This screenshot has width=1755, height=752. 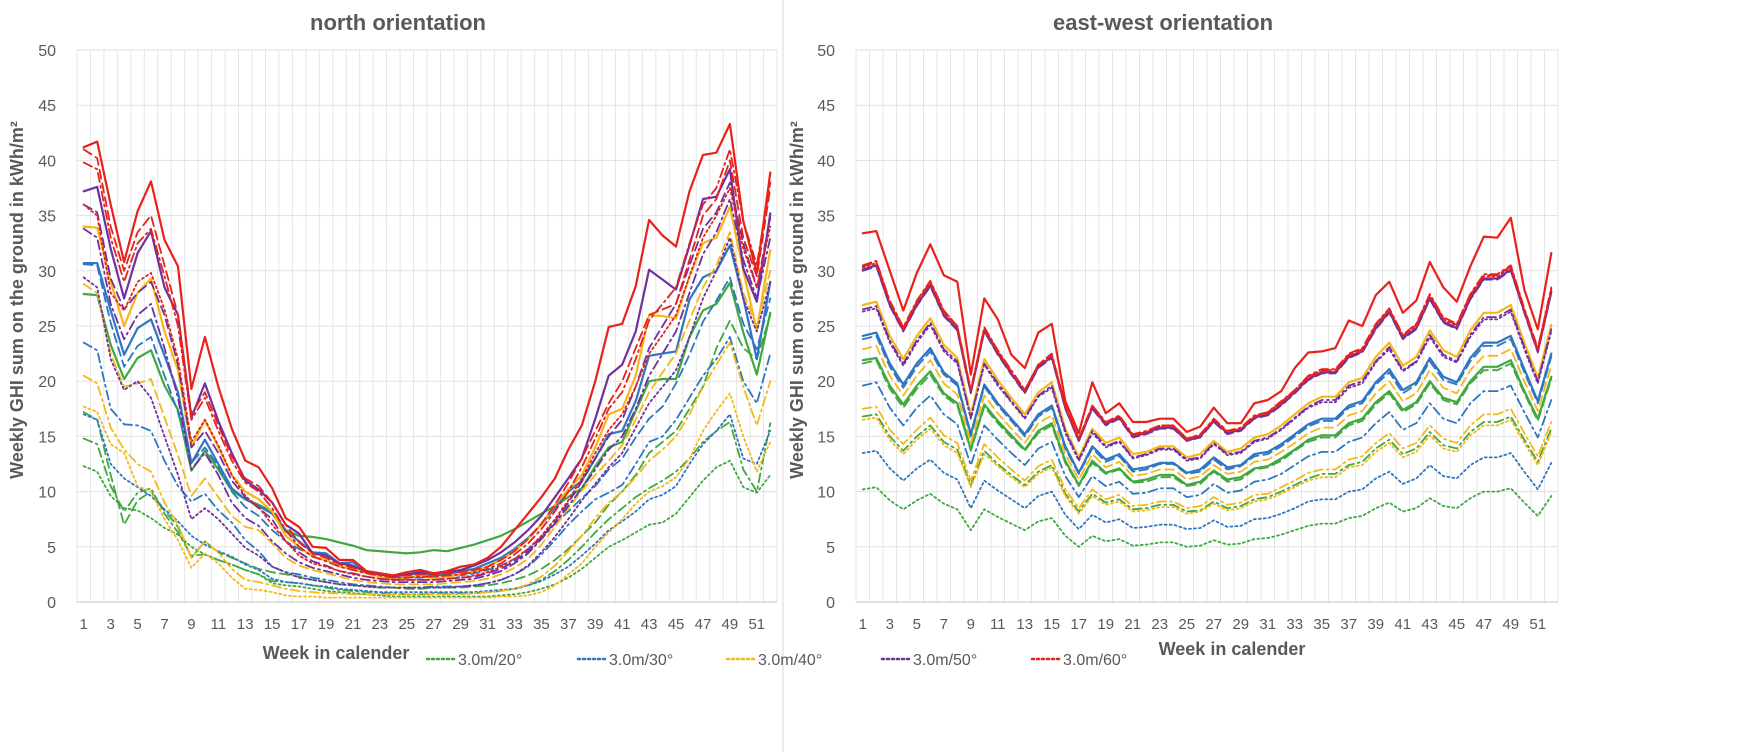 What do you see at coordinates (47, 382) in the screenshot?
I see `y-tick-label: 20` at bounding box center [47, 382].